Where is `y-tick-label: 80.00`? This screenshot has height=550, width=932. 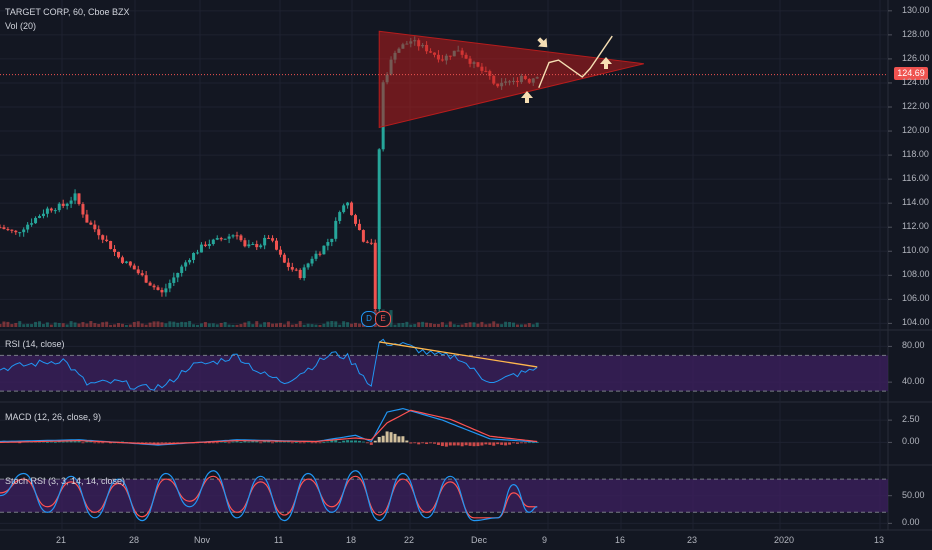
y-tick-label: 80.00 is located at coordinates (913, 345).